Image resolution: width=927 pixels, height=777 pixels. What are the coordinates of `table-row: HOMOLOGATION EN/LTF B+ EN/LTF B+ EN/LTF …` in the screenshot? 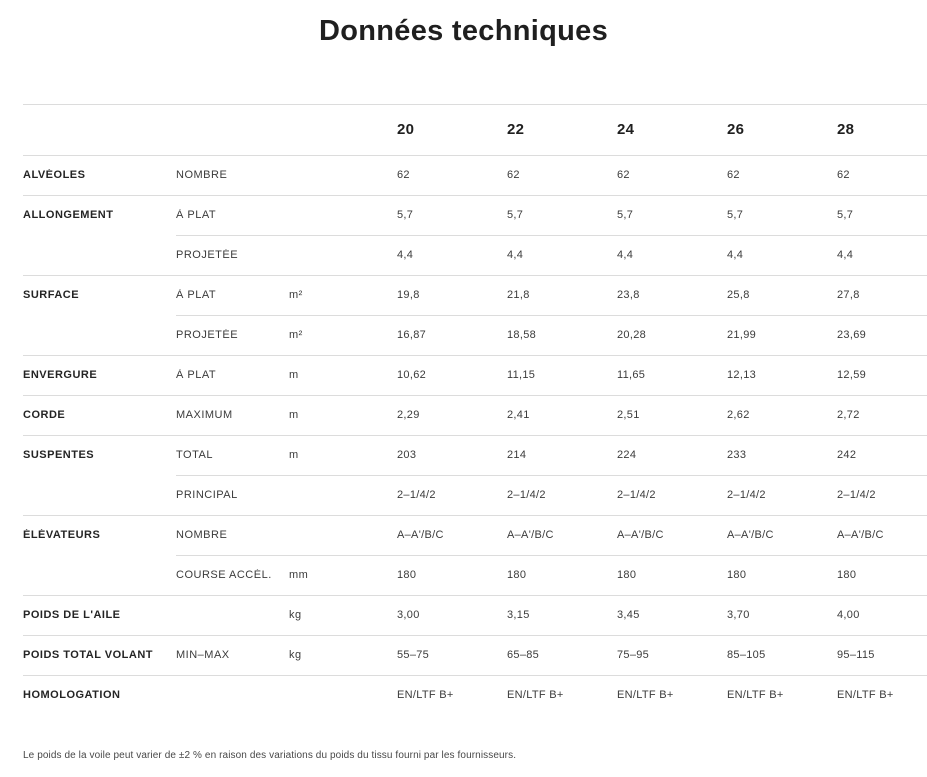 It's located at (475, 695).